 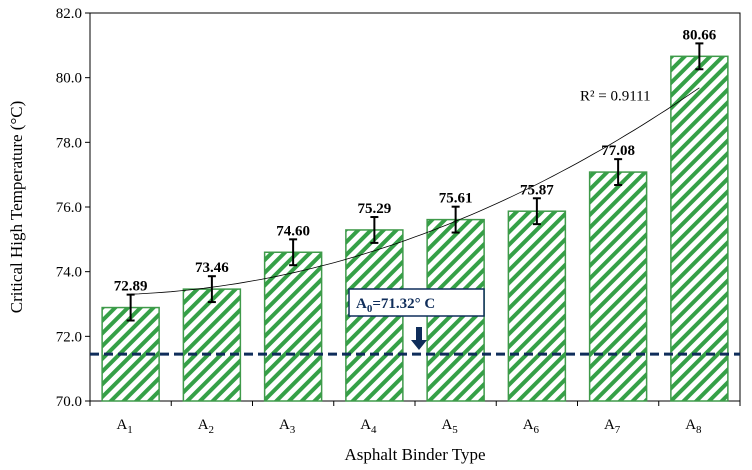 What do you see at coordinates (69, 273) in the screenshot?
I see `y-tick-label: 74.0` at bounding box center [69, 273].